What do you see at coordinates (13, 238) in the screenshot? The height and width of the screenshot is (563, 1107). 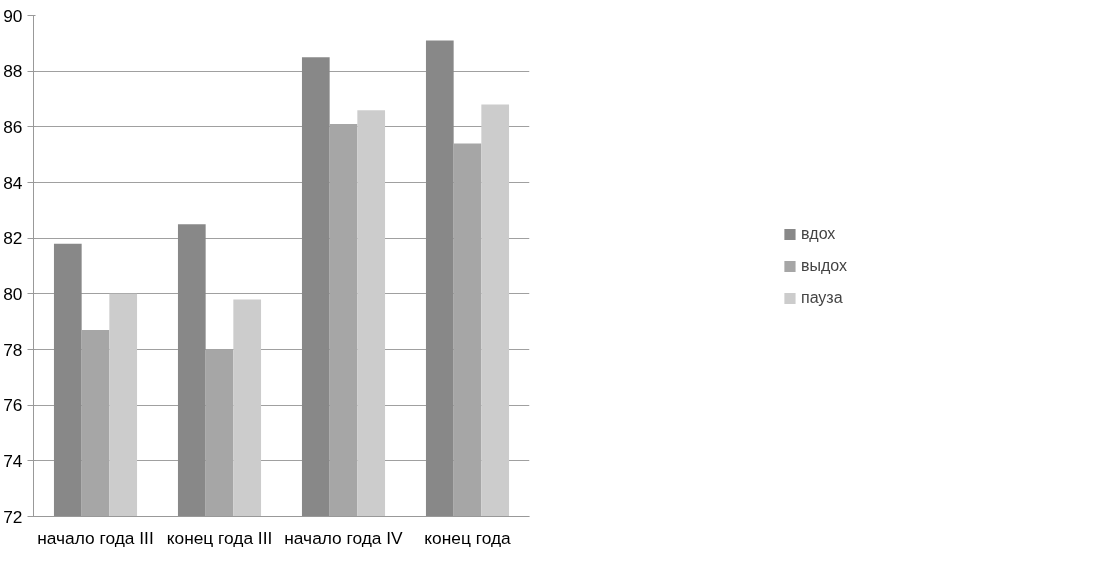 I see `y-tick-label: 82` at bounding box center [13, 238].